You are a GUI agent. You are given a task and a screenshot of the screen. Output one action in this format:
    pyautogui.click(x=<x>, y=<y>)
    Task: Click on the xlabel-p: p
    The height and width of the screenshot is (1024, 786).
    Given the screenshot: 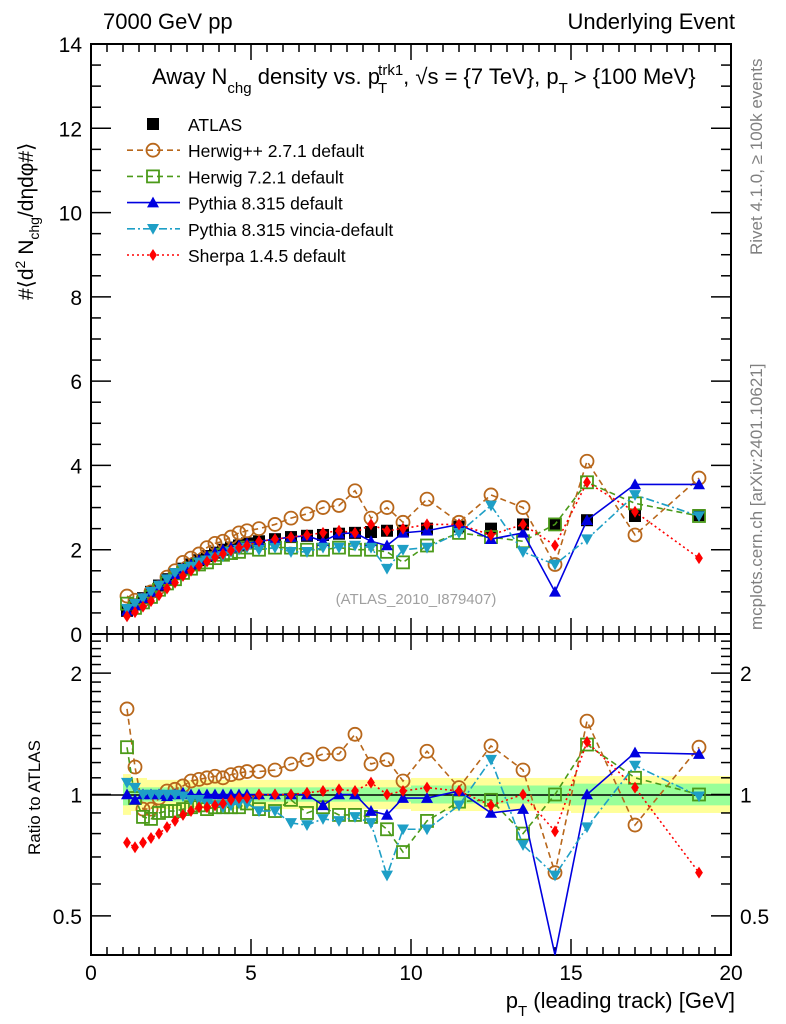 What is the action you would take?
    pyautogui.click(x=512, y=1000)
    